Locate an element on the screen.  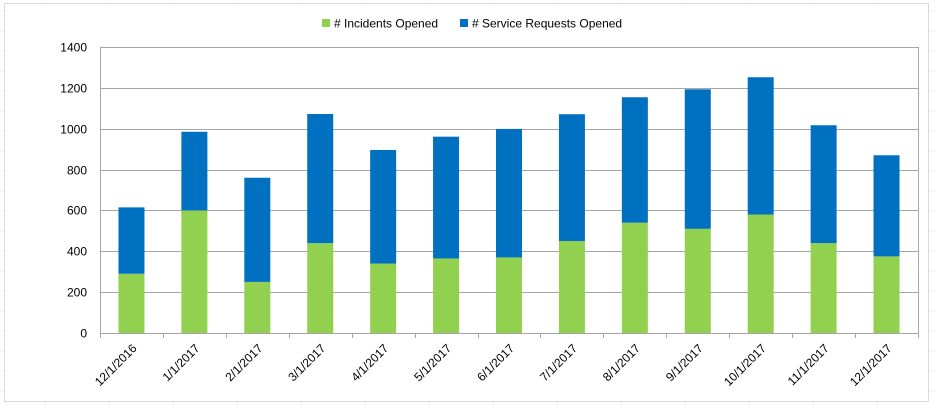
y-tick-label: 1200 is located at coordinates (73, 89).